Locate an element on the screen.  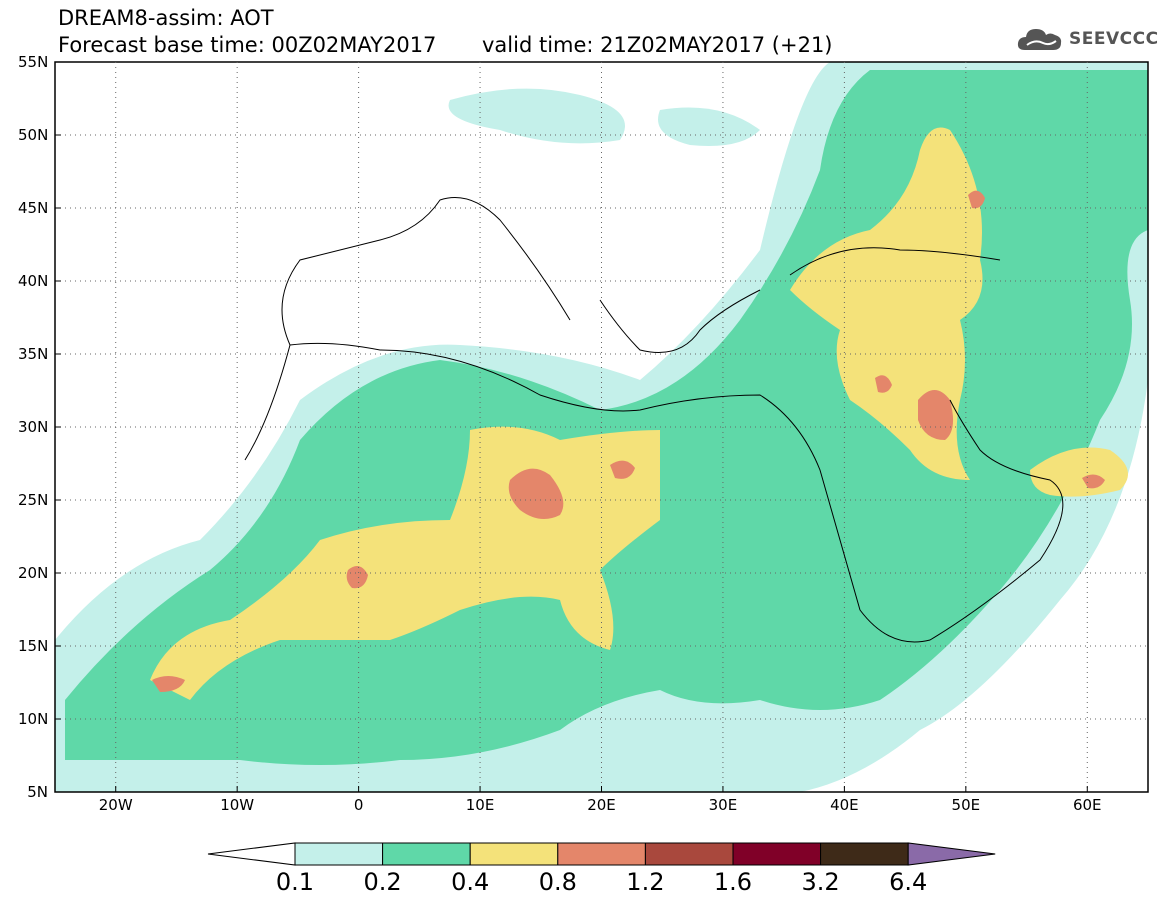
colorbar-label: 3.2 is located at coordinates (820, 882).